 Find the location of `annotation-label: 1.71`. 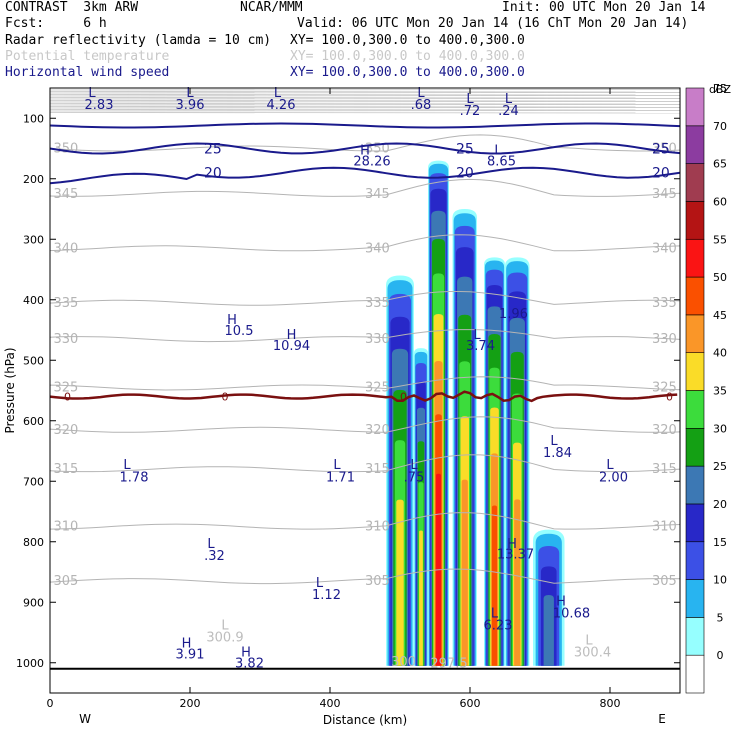

annotation-label: 1.71 is located at coordinates (340, 477).